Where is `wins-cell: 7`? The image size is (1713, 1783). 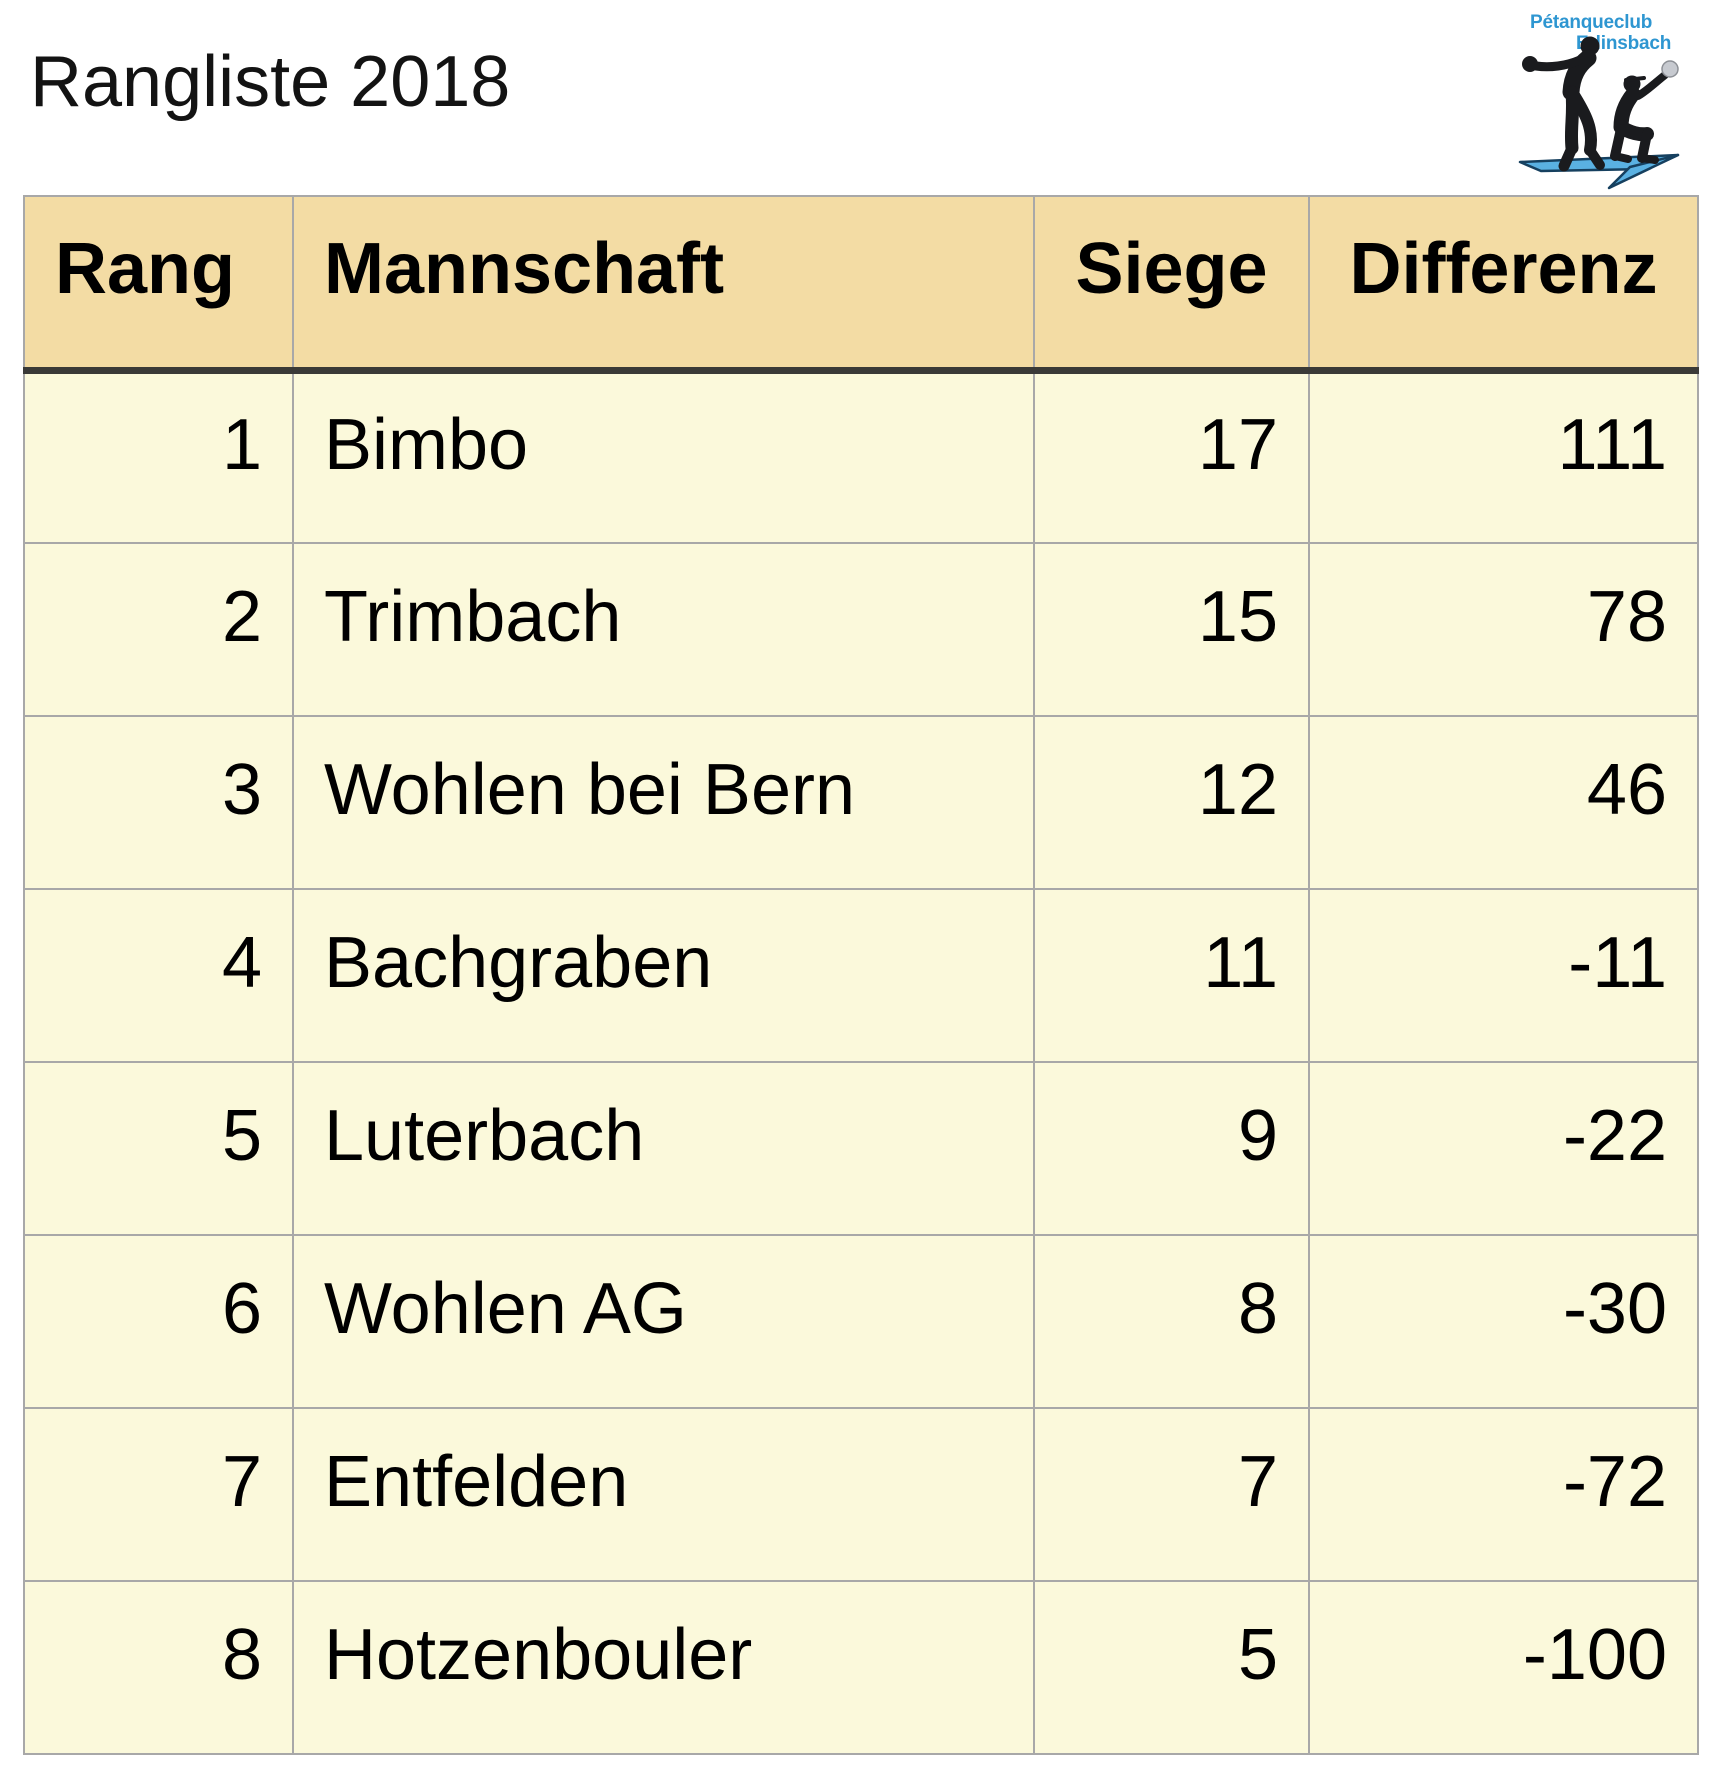 wins-cell: 7 is located at coordinates (1171, 1494).